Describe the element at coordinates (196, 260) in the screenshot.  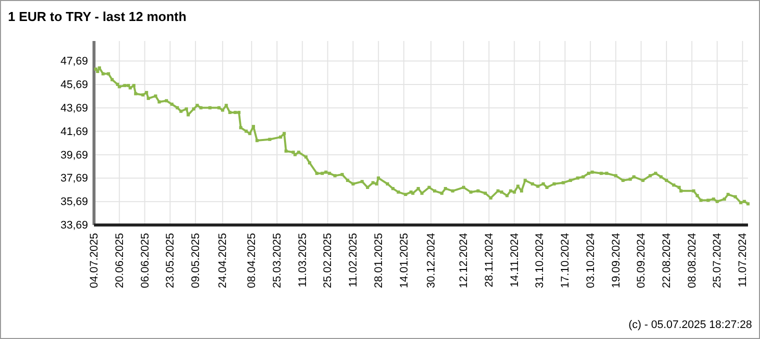
I see `x-tick-label: 09.05.2025` at that location.